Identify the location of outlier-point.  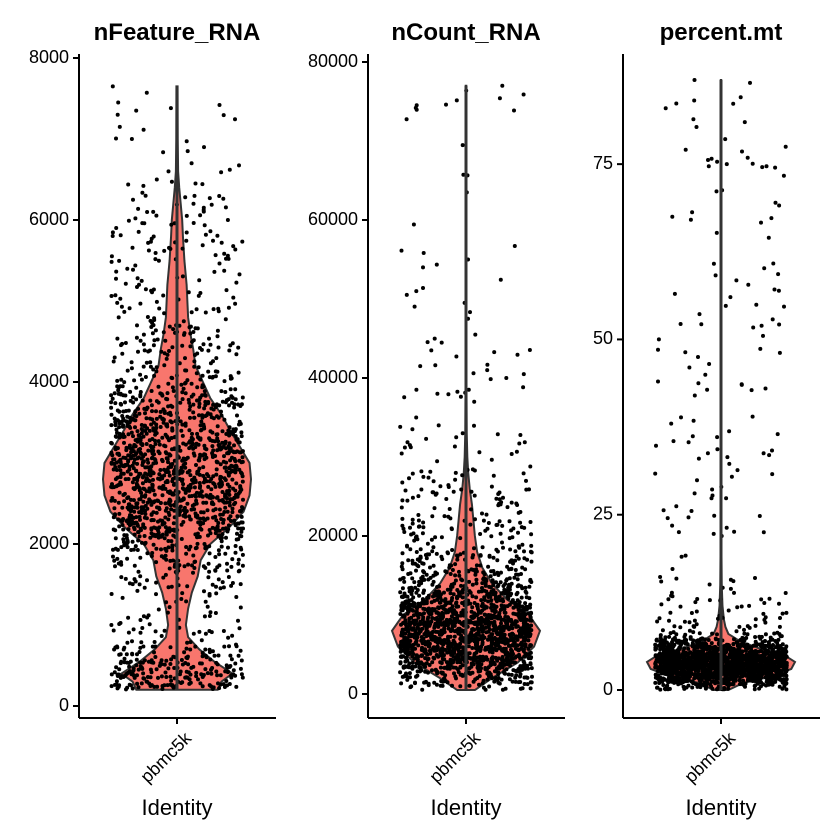
(204, 147).